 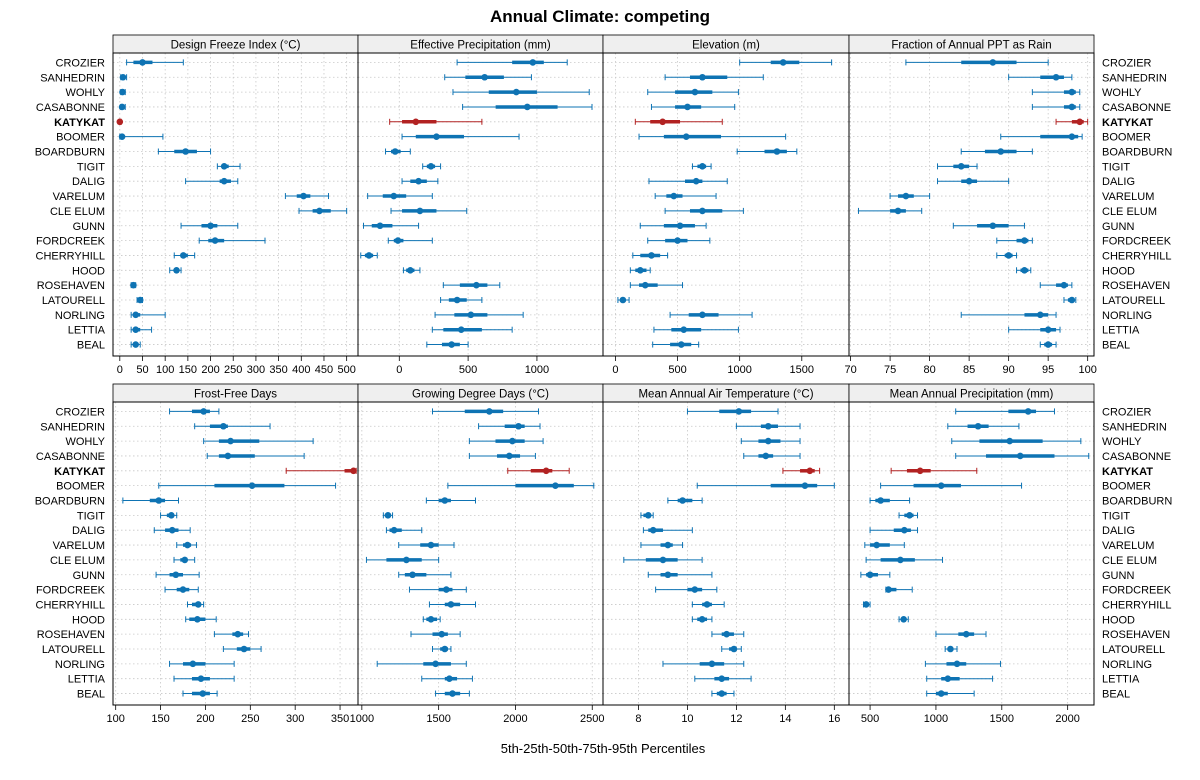 I want to click on x-tick-label: 250, so click(x=233, y=370).